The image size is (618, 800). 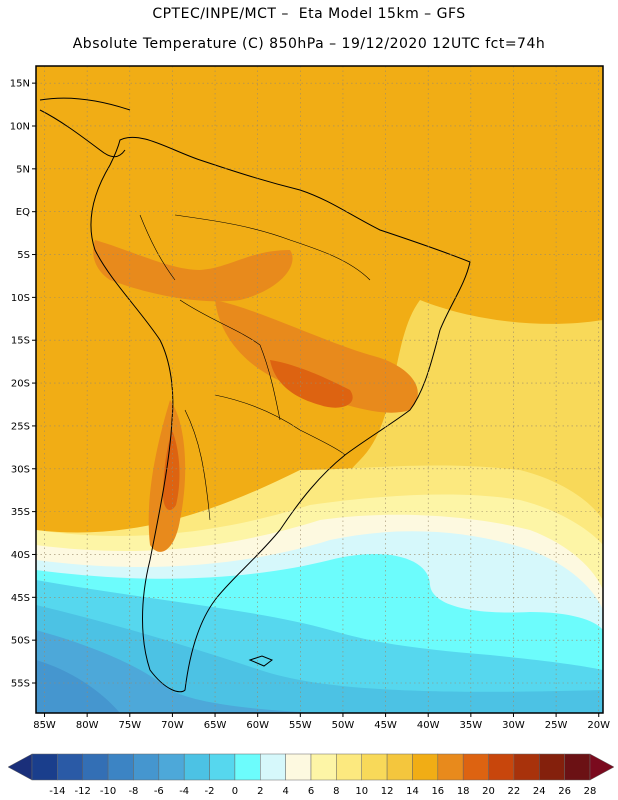 I want to click on colorbar-under-arrow, so click(x=20, y=767).